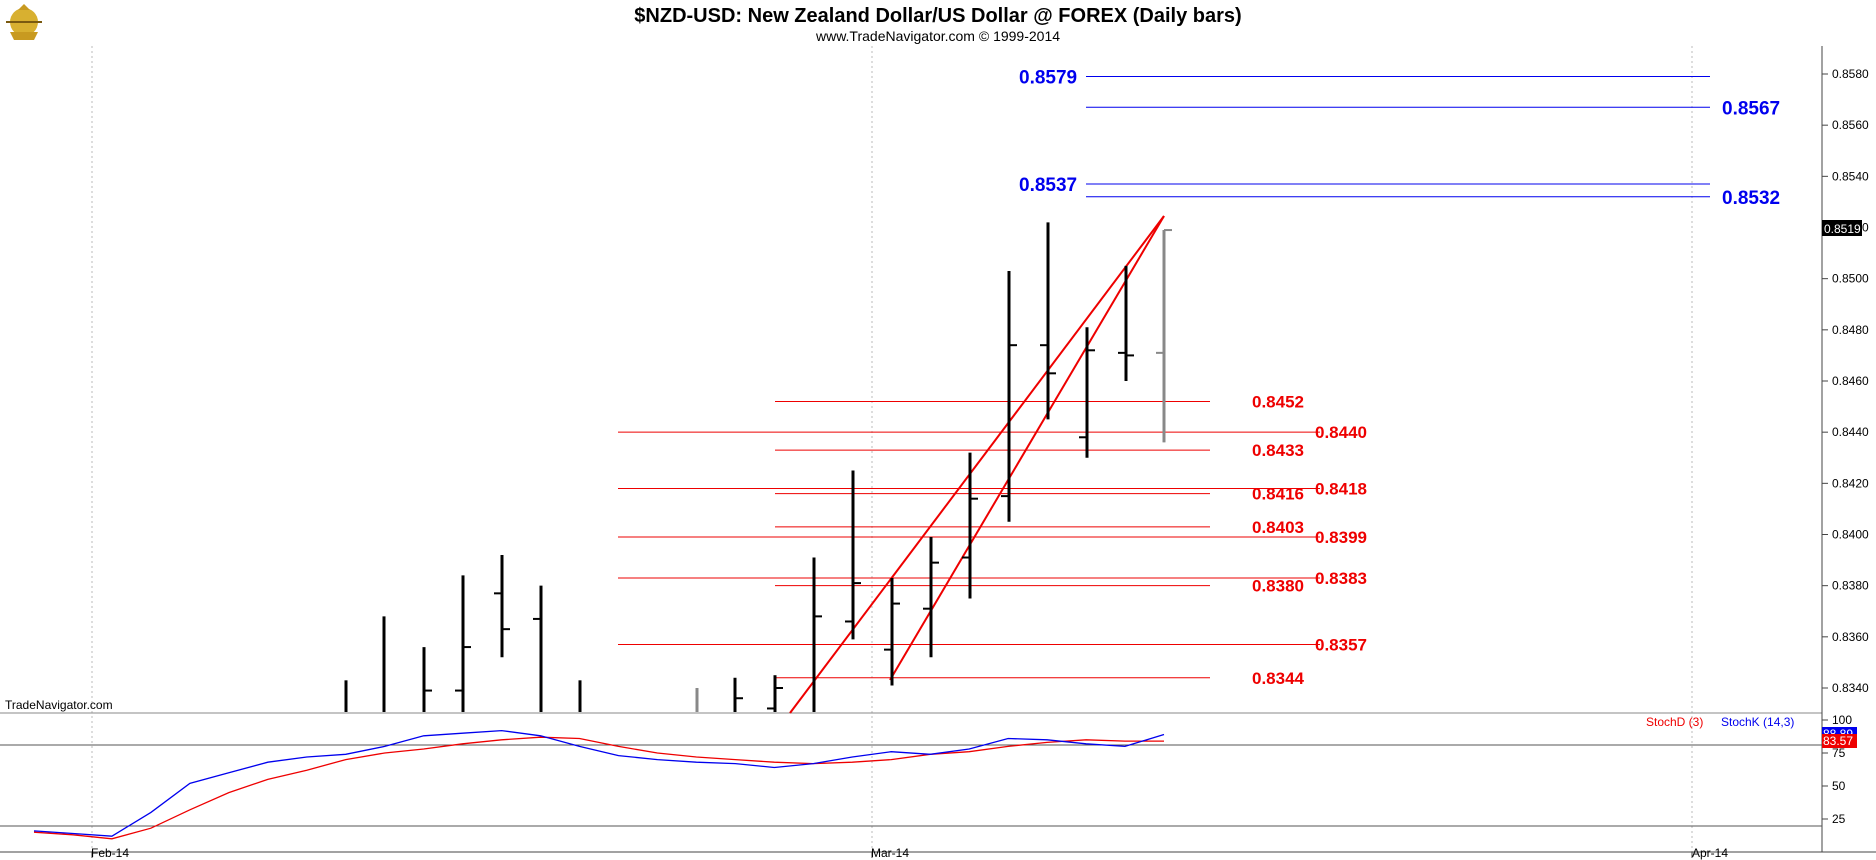 The height and width of the screenshot is (860, 1876). What do you see at coordinates (1850, 125) in the screenshot?
I see `y-tick-label: 0.8560` at bounding box center [1850, 125].